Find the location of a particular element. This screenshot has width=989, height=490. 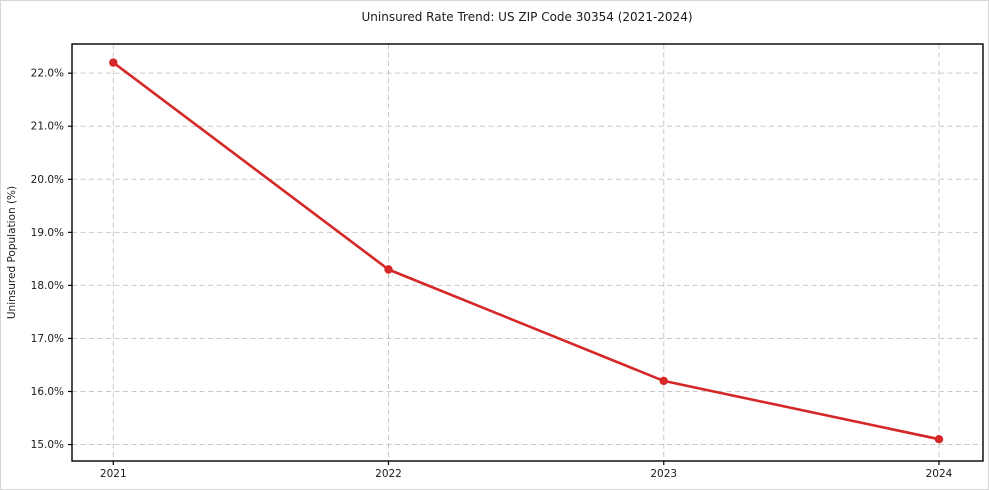

y-tick-label: 17.0% is located at coordinates (47, 339).